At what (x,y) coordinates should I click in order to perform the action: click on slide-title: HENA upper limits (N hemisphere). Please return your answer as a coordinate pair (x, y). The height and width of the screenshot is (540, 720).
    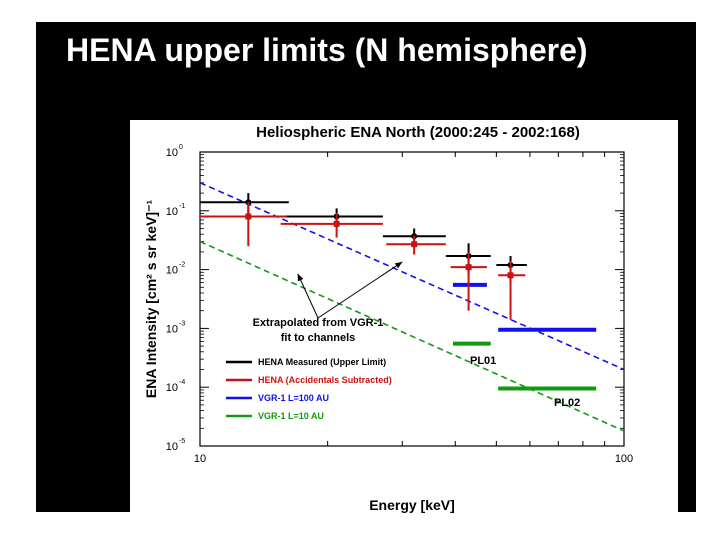
    Looking at the image, I should click on (327, 50).